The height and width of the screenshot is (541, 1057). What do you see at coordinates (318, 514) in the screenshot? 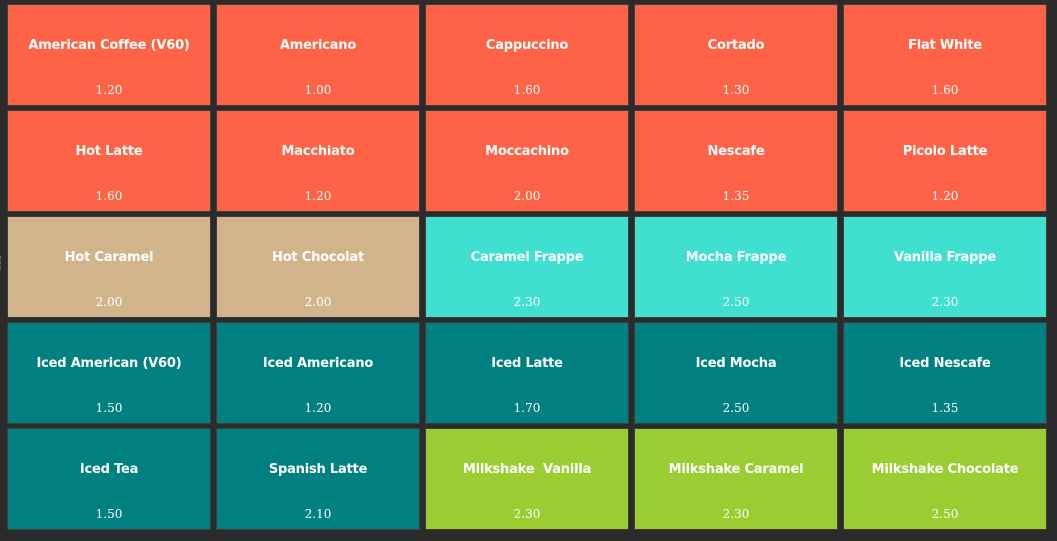
I see `product-price: 2.10` at bounding box center [318, 514].